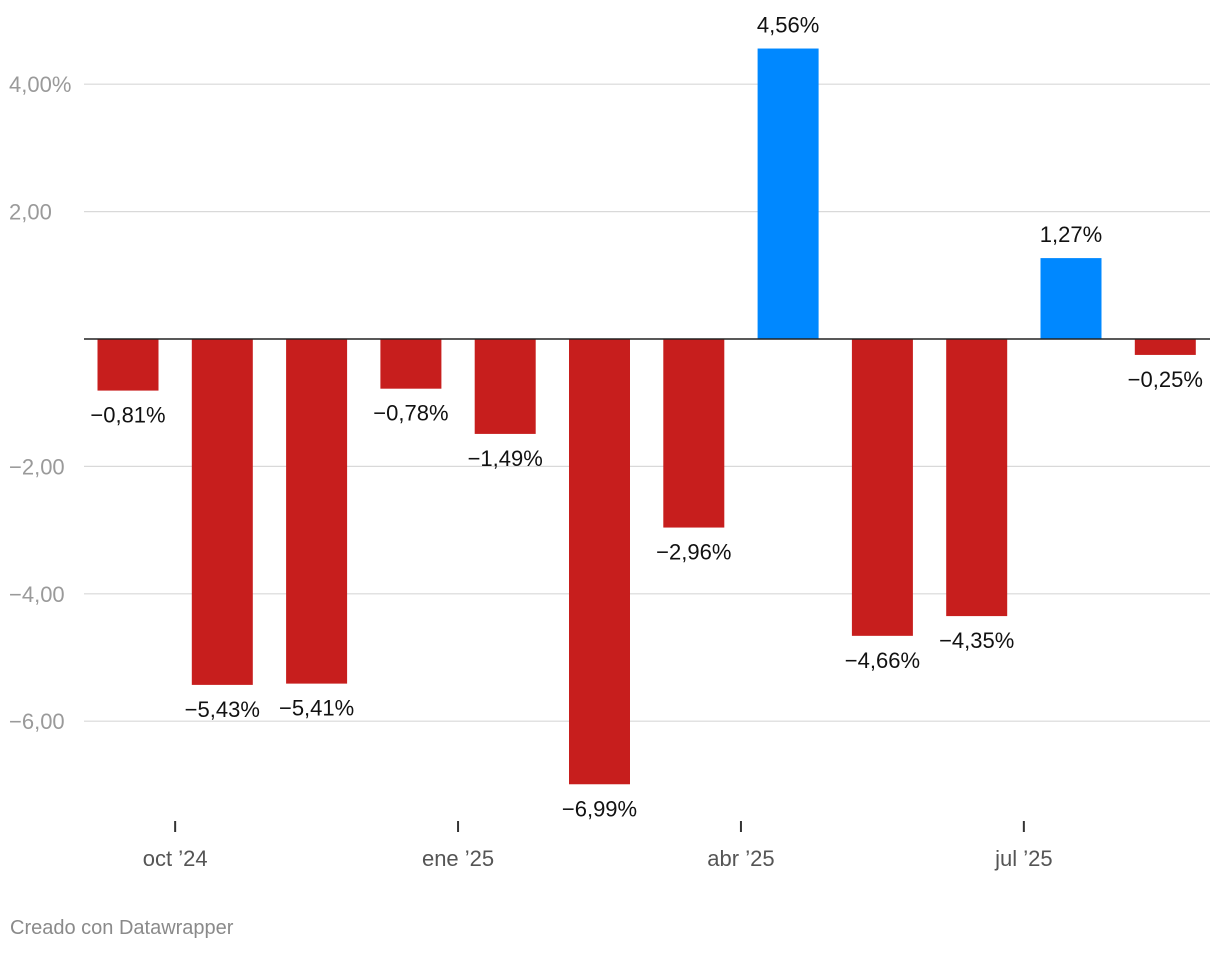 This screenshot has width=1220, height=954. I want to click on y-tick-label: −2,00, so click(37, 466).